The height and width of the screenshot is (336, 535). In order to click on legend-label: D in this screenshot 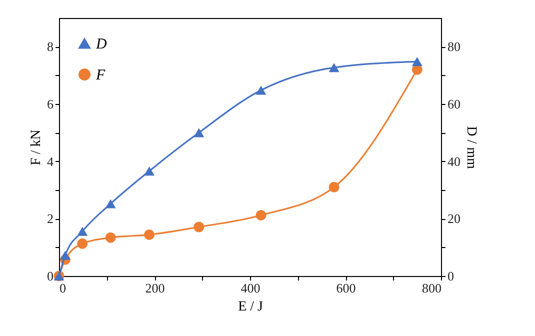, I will do `click(101, 44)`.